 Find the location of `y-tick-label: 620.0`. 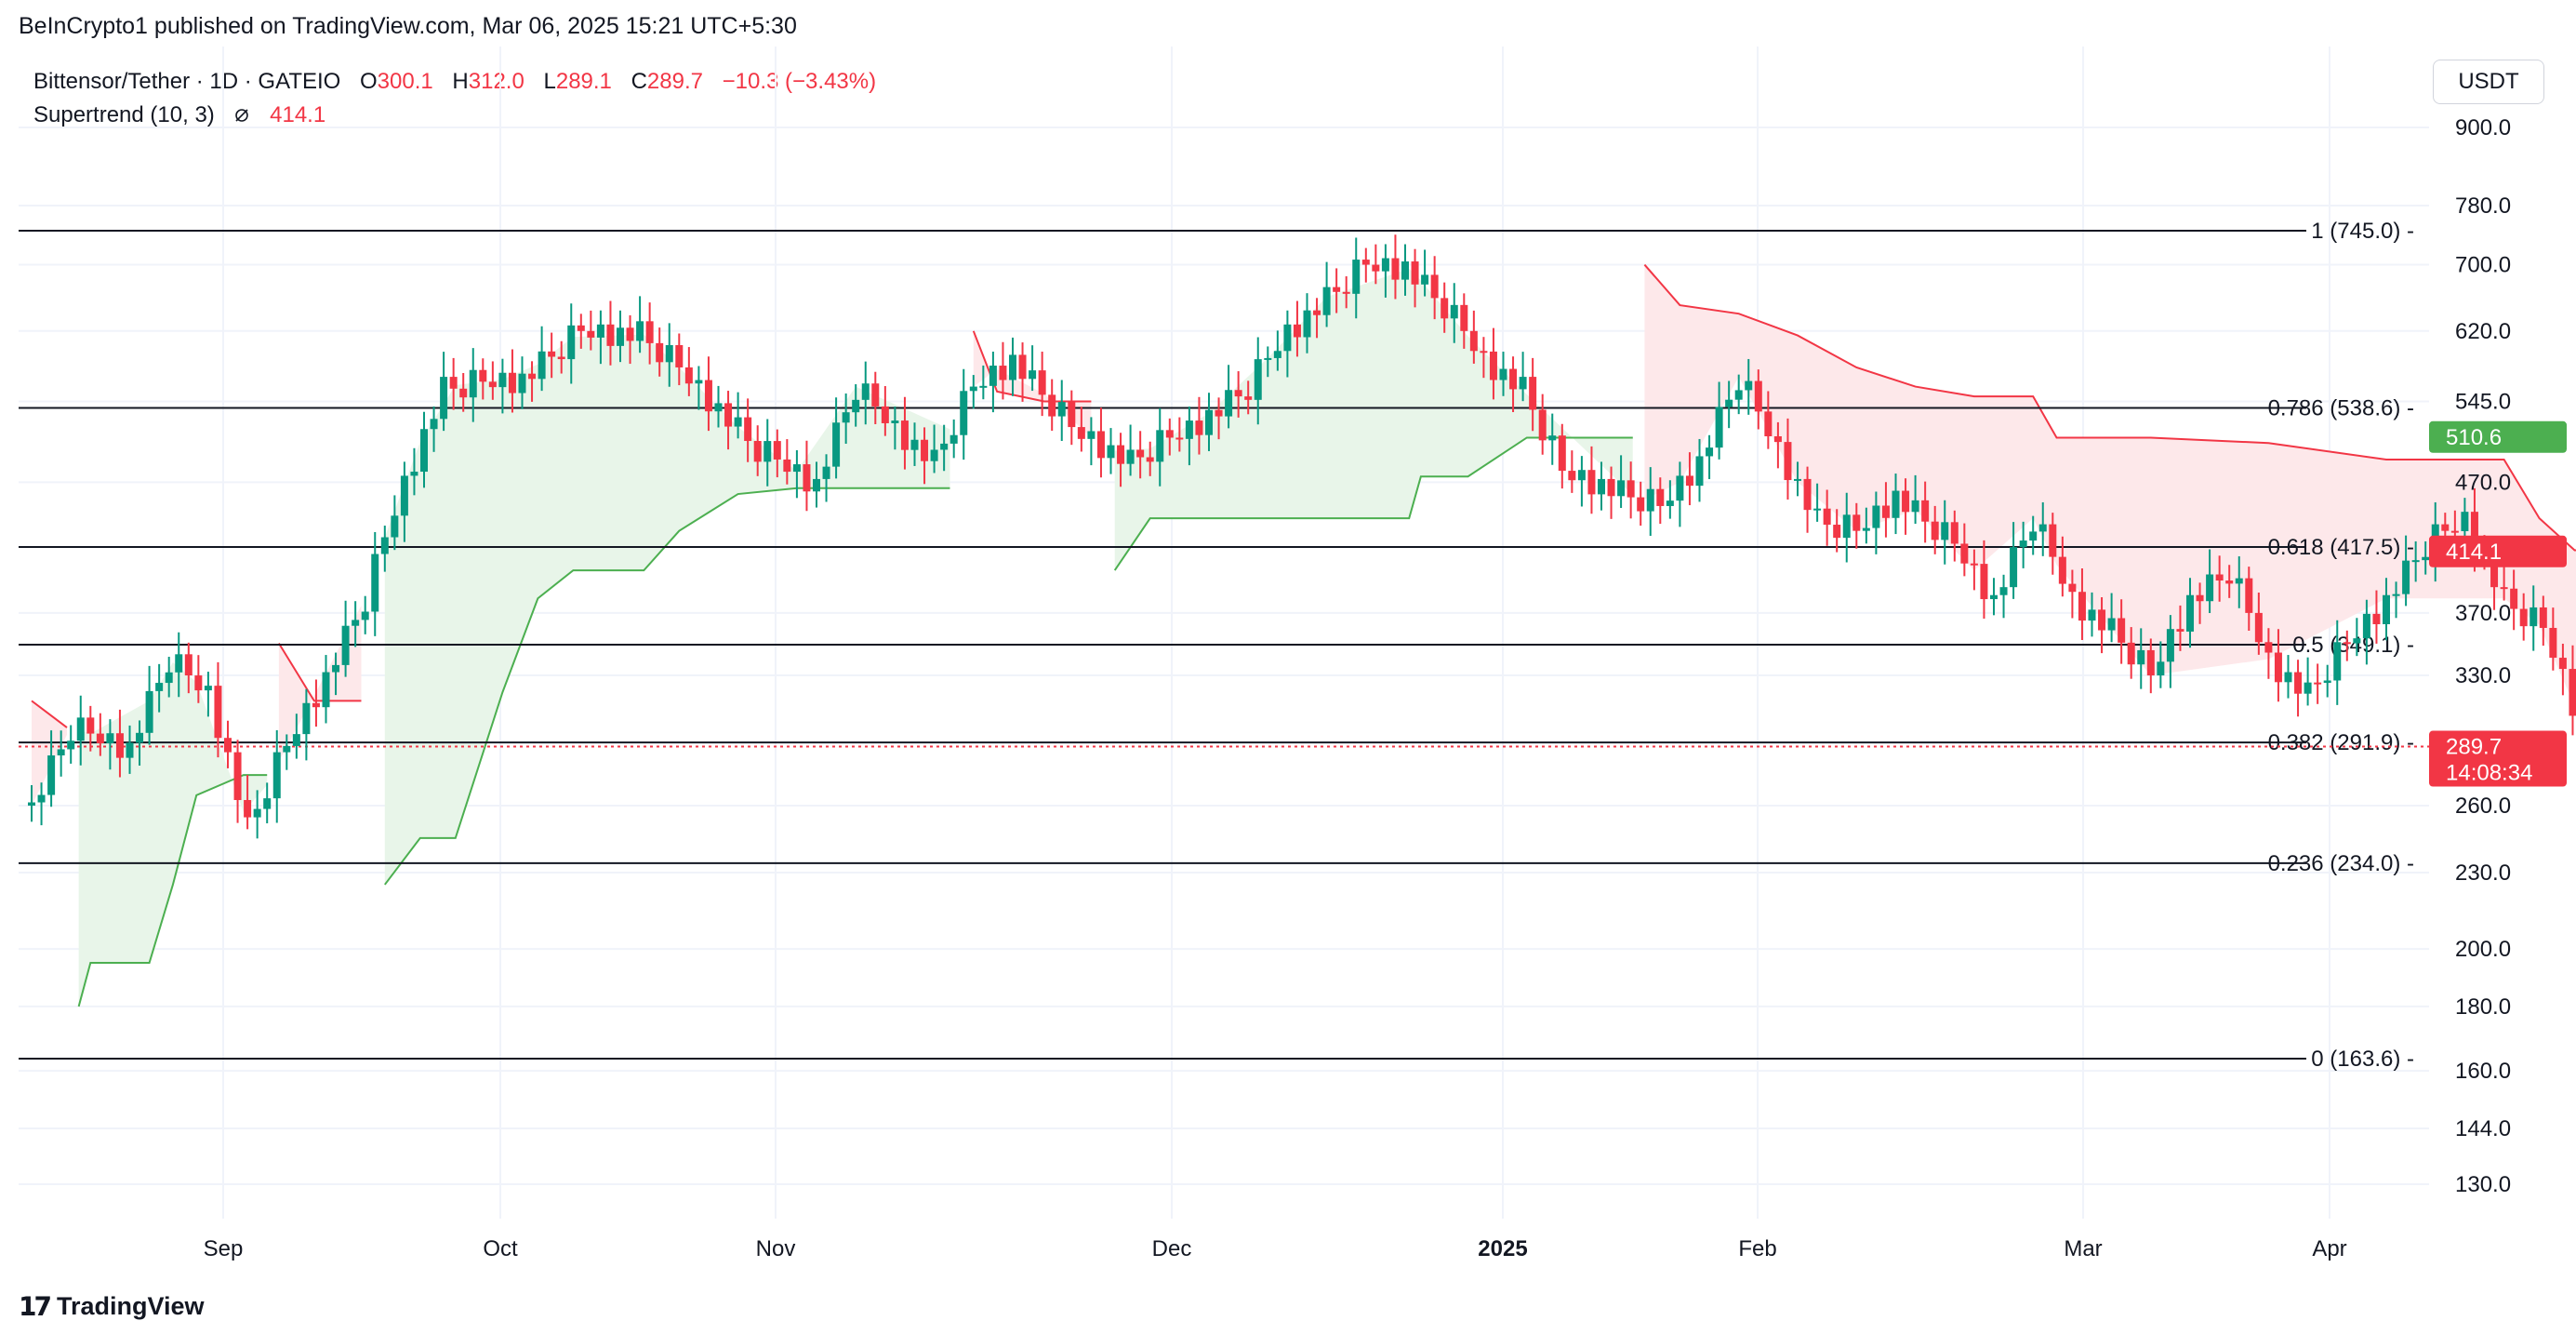

y-tick-label: 620.0 is located at coordinates (2483, 332).